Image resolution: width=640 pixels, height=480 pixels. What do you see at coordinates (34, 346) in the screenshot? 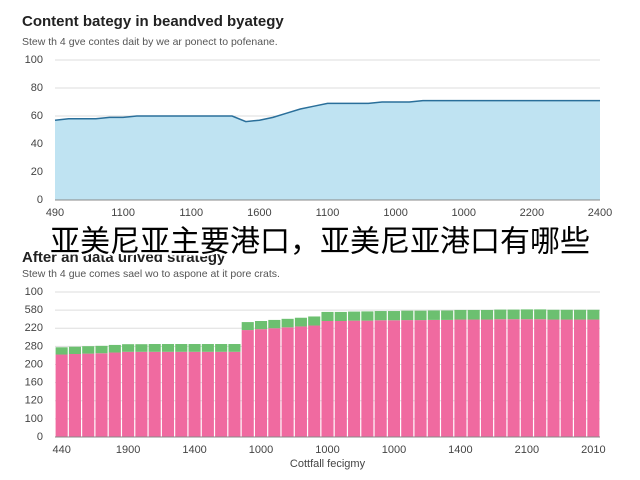
I see `y-tick-label: 280` at bounding box center [34, 346].